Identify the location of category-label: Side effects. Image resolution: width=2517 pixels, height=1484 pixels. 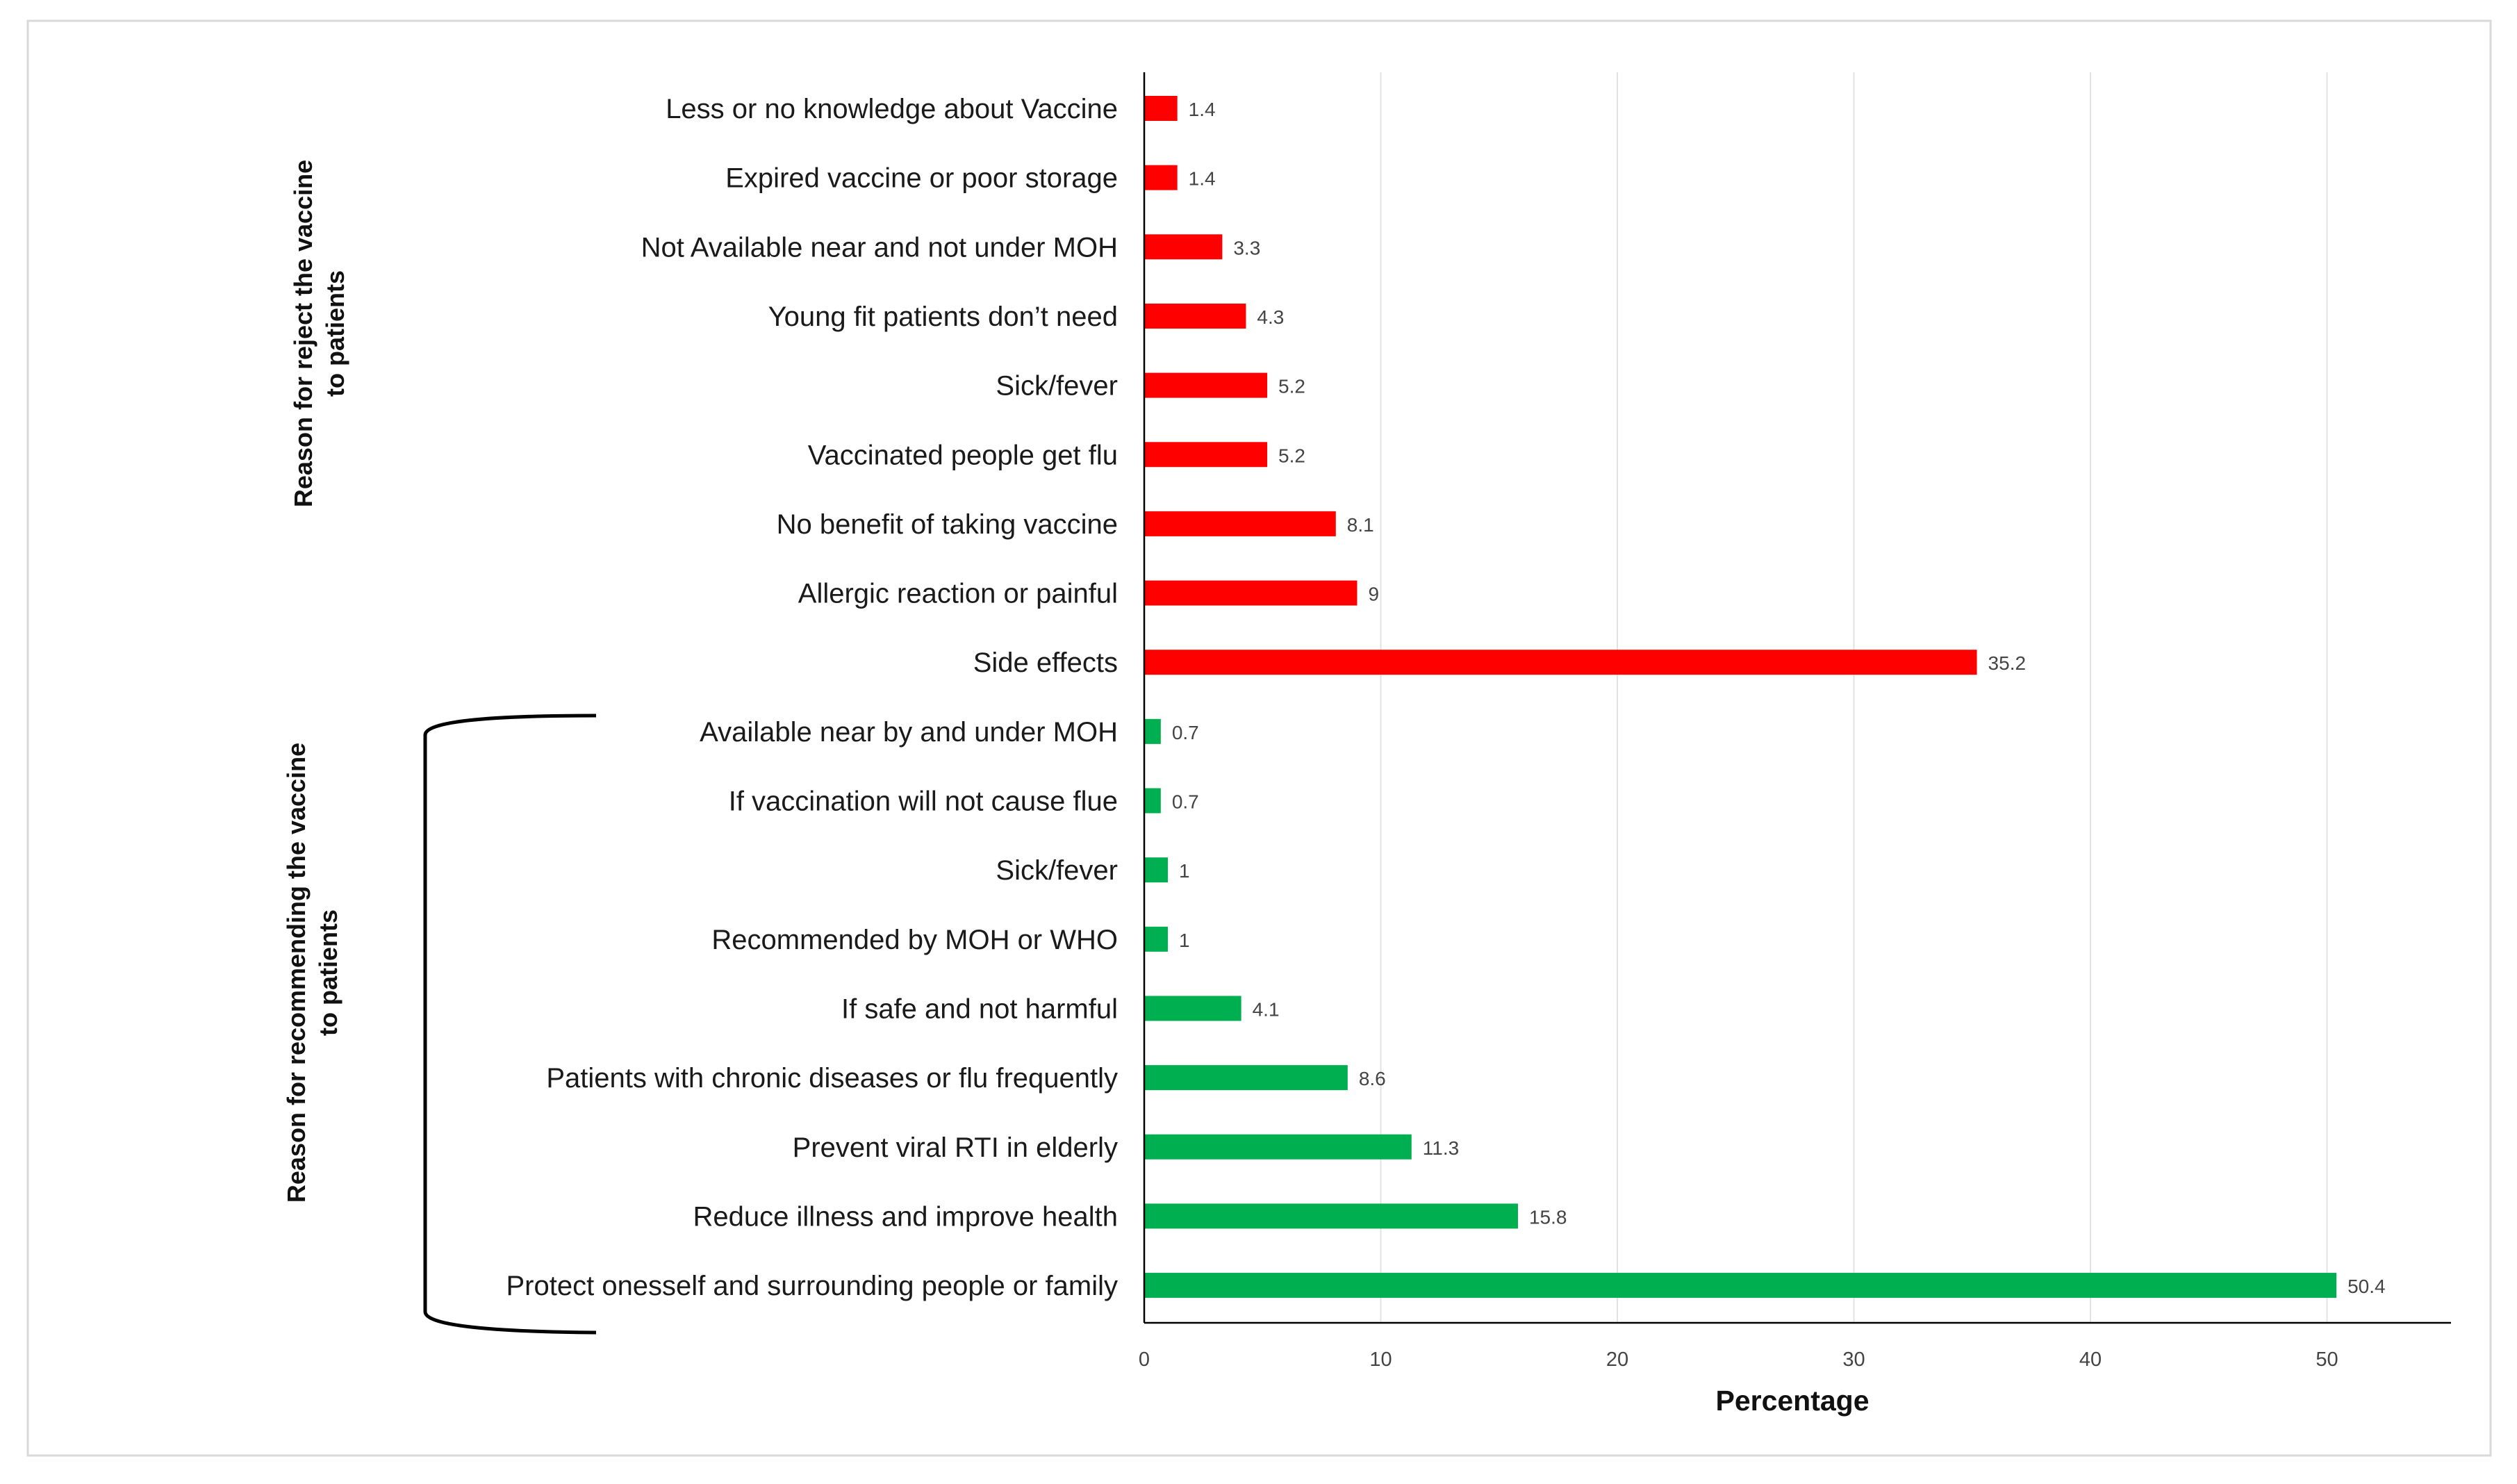
(1045, 663).